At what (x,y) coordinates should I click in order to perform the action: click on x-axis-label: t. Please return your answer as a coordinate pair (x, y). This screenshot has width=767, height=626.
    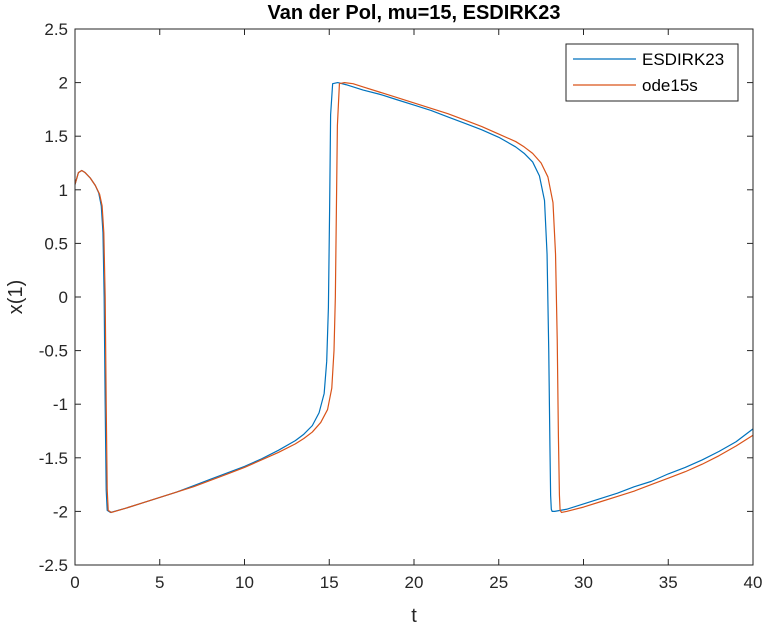
    Looking at the image, I should click on (414, 615).